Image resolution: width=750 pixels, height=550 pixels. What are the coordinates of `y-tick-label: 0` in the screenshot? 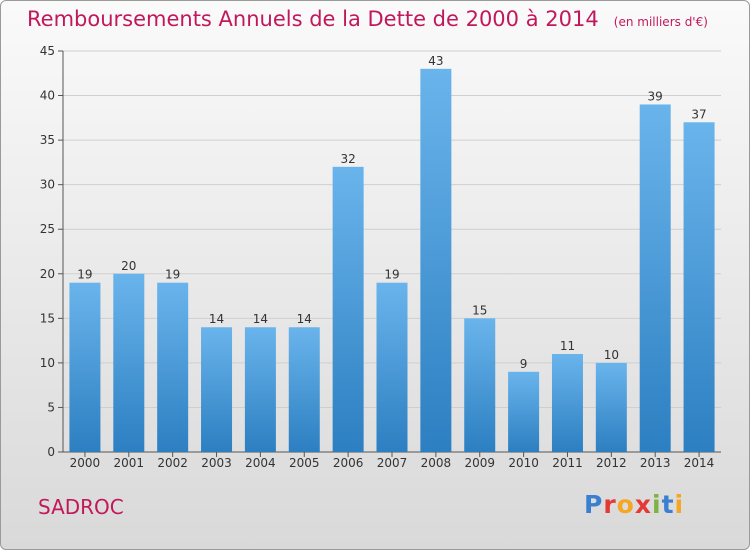 It's located at (51, 452).